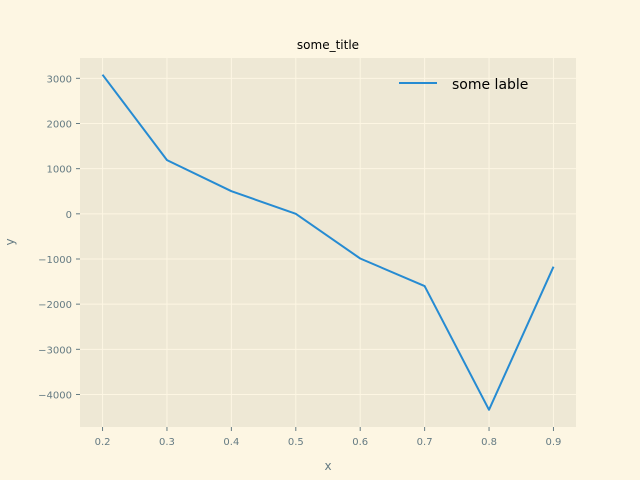  What do you see at coordinates (69, 215) in the screenshot?
I see `y-tick-label: 0` at bounding box center [69, 215].